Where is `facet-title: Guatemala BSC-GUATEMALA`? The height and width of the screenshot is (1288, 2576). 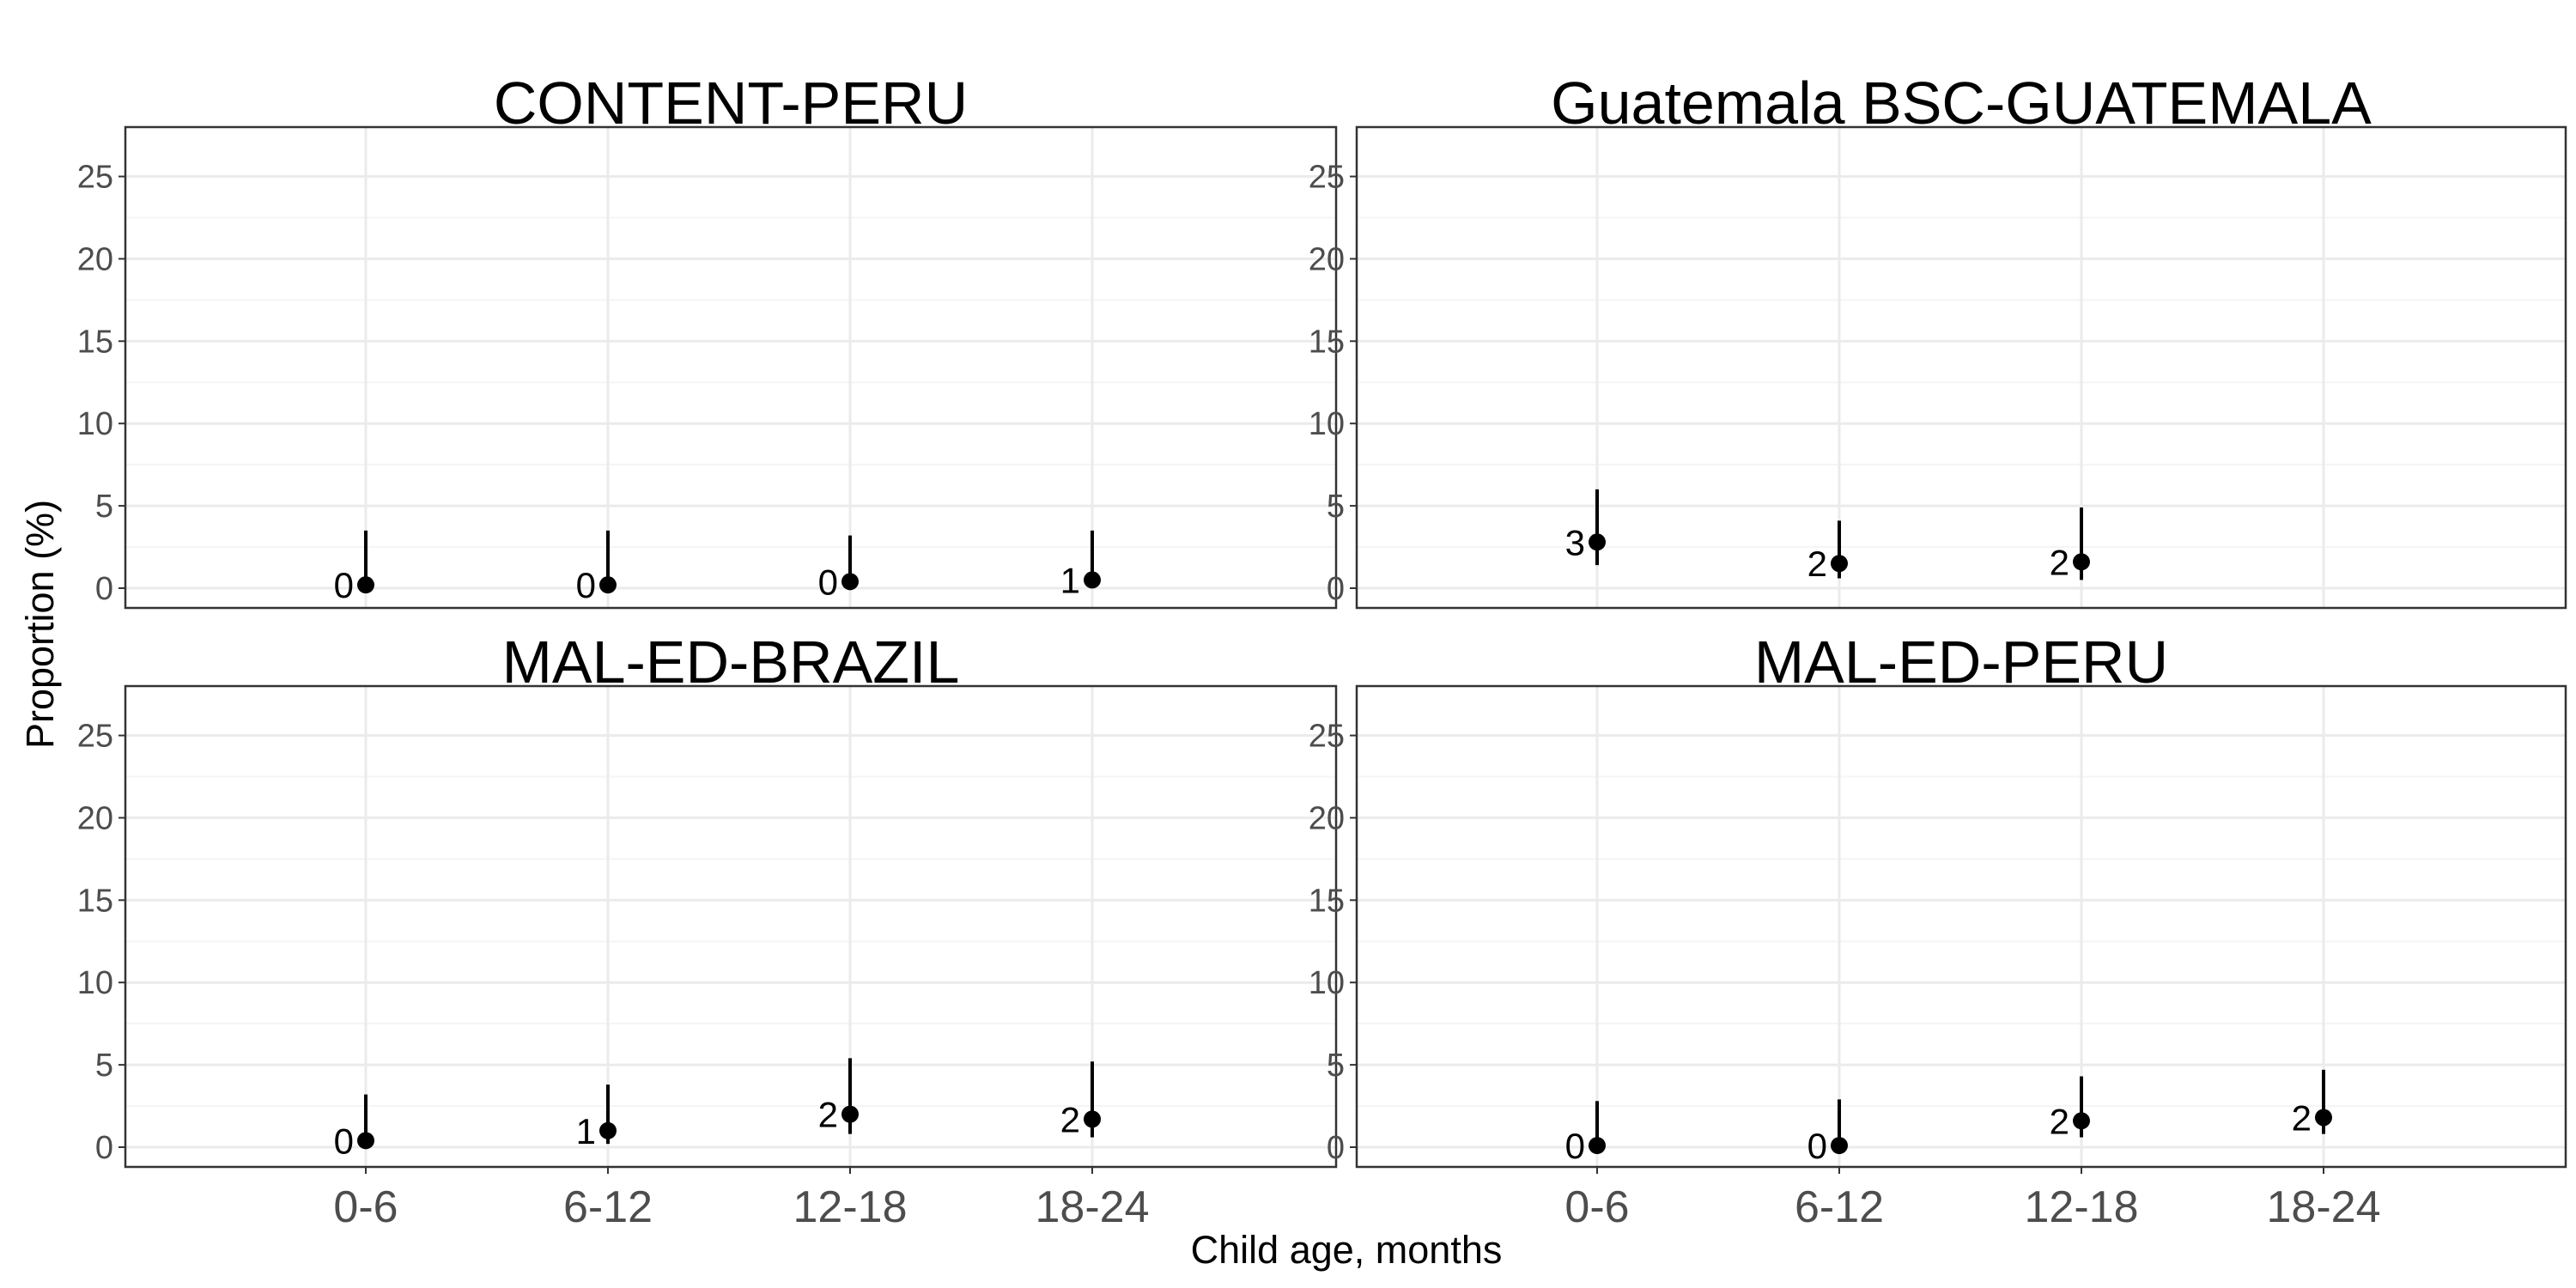 facet-title: Guatemala BSC-GUATEMALA is located at coordinates (1961, 104).